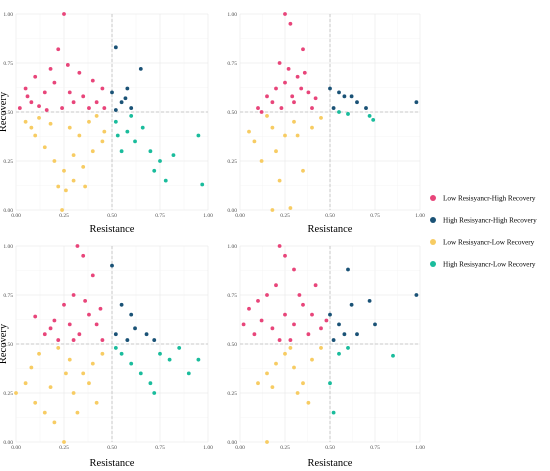 The height and width of the screenshot is (471, 550). I want to click on x-tick-label: 1.00, so click(208, 448).